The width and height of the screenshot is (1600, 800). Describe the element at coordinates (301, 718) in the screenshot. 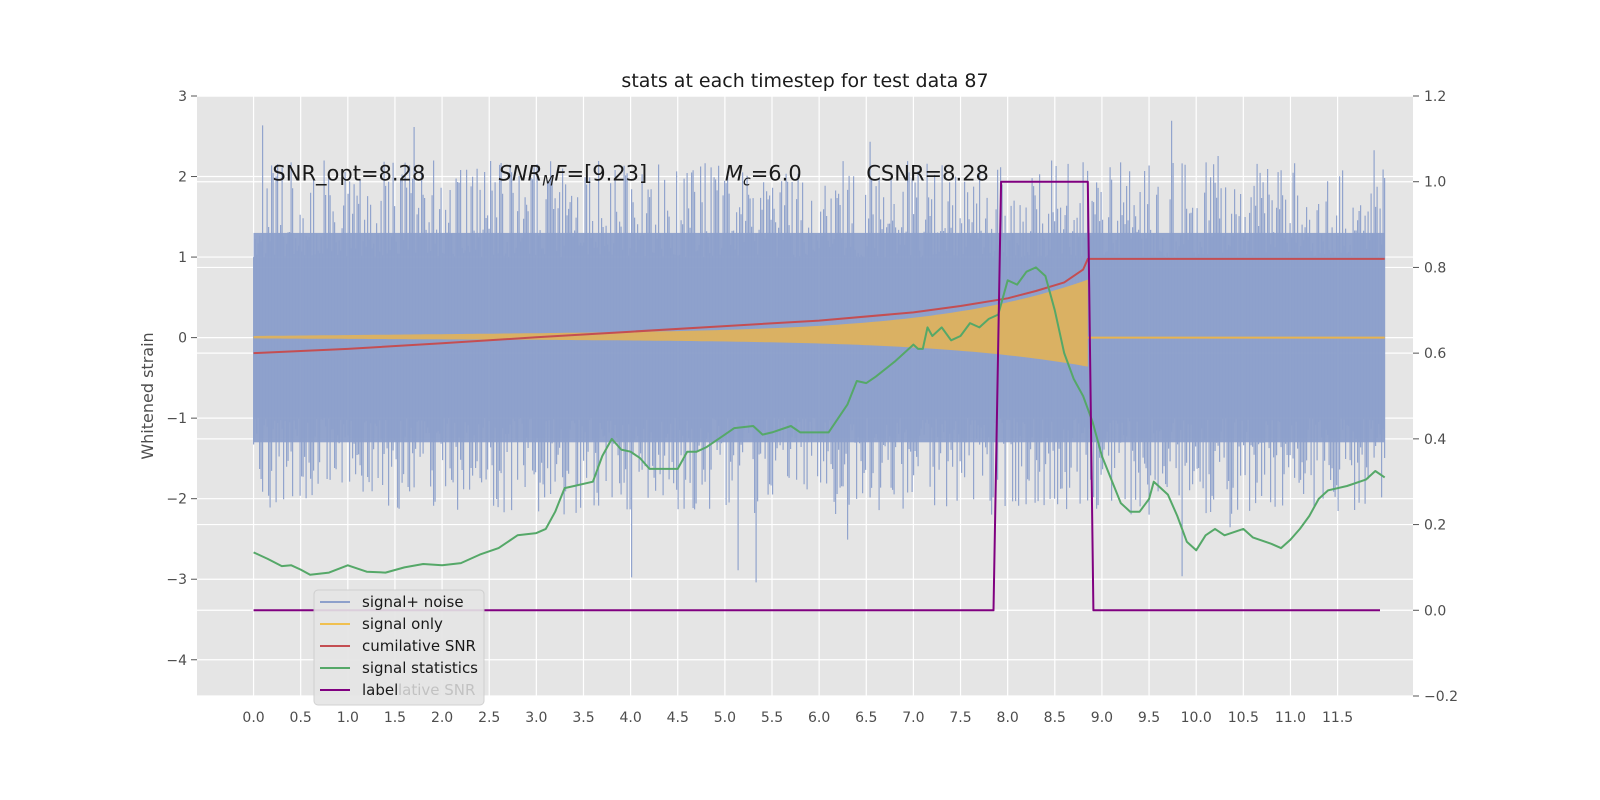

I see `x-tick-label: 0.5` at that location.